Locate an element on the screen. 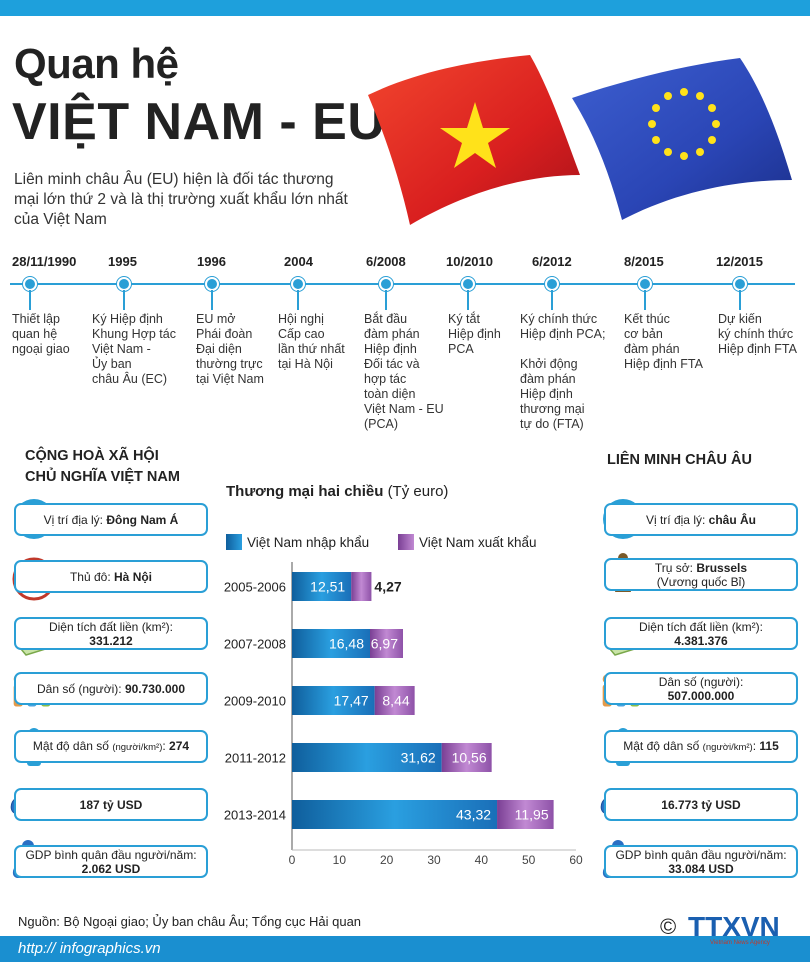 This screenshot has height=962, width=810. data-label-export: 6,97 is located at coordinates (384, 644).